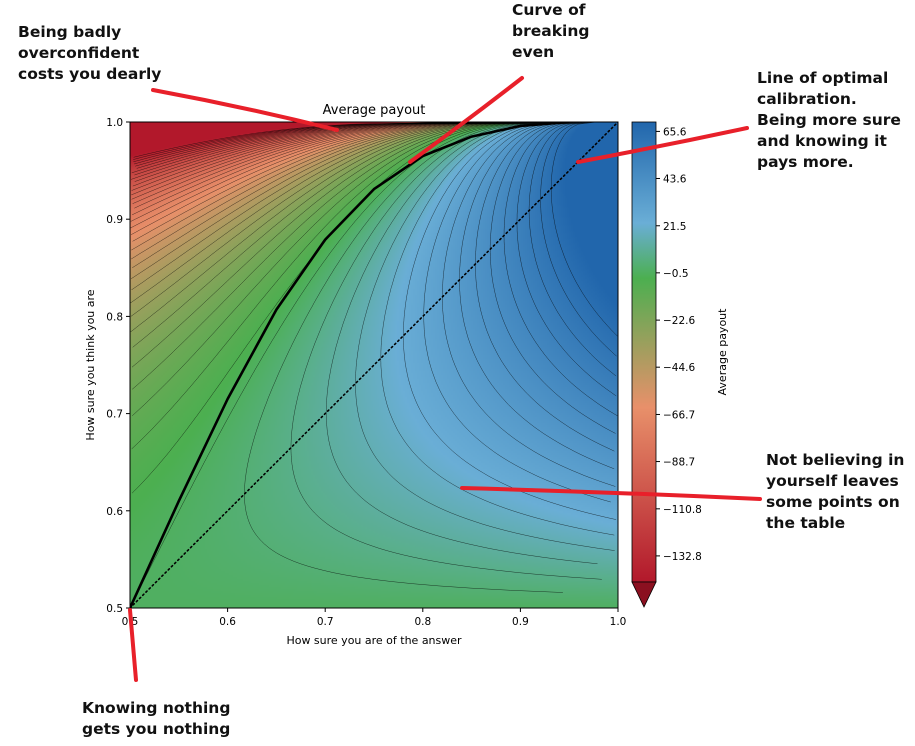 The width and height of the screenshot is (915, 746). Describe the element at coordinates (79, 53) in the screenshot. I see `annotation-line: overconfident` at that location.